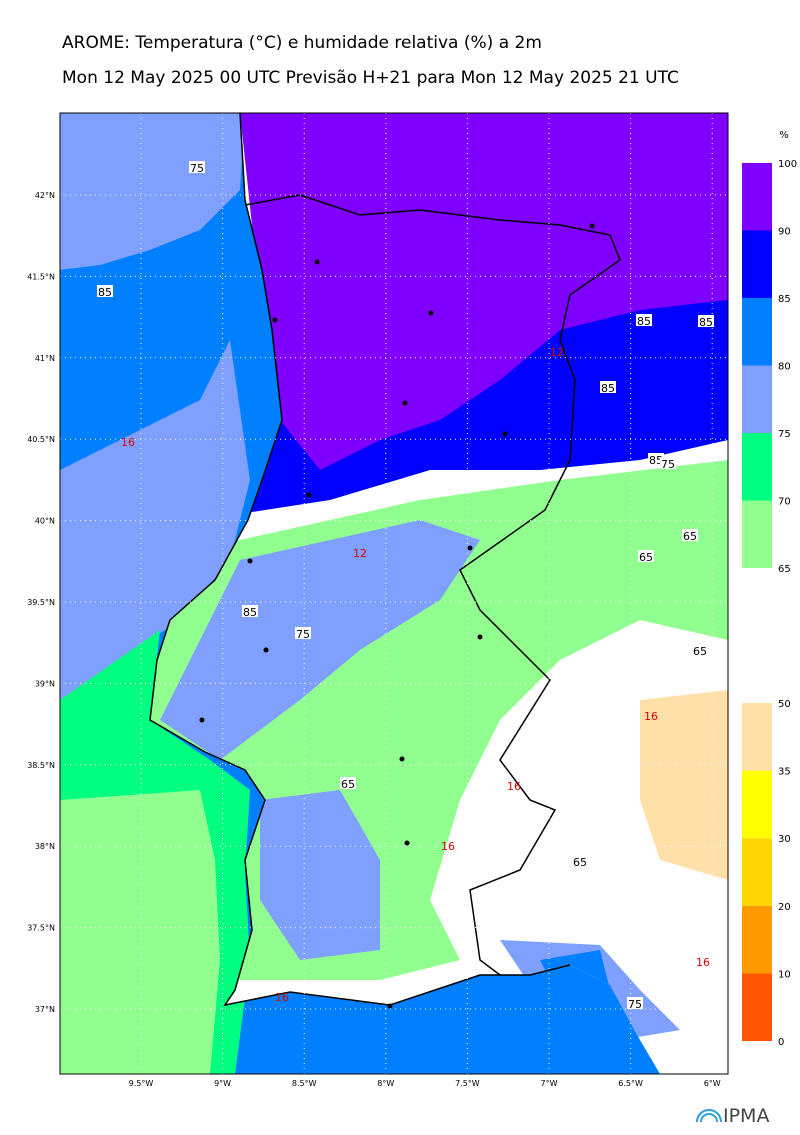  Describe the element at coordinates (45, 521) in the screenshot. I see `lat-label: 40°N` at that location.